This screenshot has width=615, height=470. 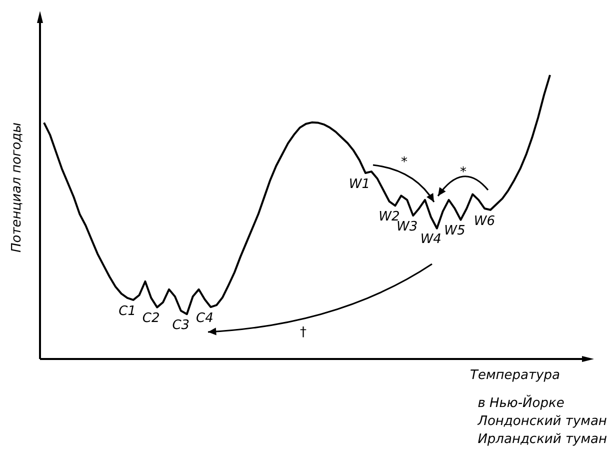 What do you see at coordinates (431, 240) in the screenshot?
I see `annotation: W4` at bounding box center [431, 240].